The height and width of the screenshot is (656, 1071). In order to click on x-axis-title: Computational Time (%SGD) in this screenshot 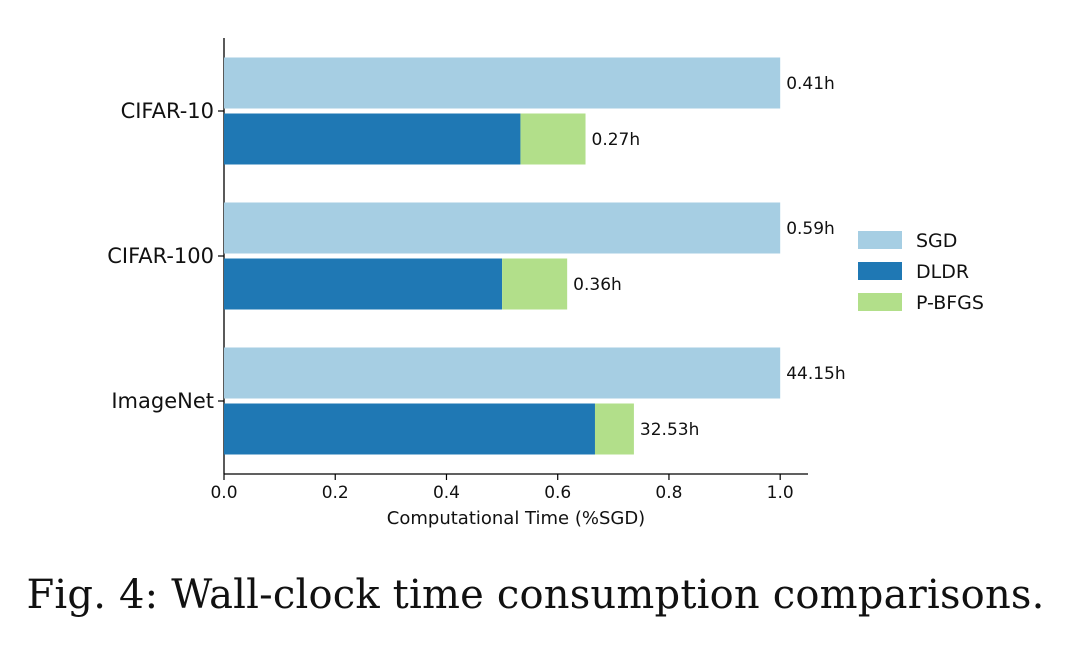, I will do `click(516, 518)`.